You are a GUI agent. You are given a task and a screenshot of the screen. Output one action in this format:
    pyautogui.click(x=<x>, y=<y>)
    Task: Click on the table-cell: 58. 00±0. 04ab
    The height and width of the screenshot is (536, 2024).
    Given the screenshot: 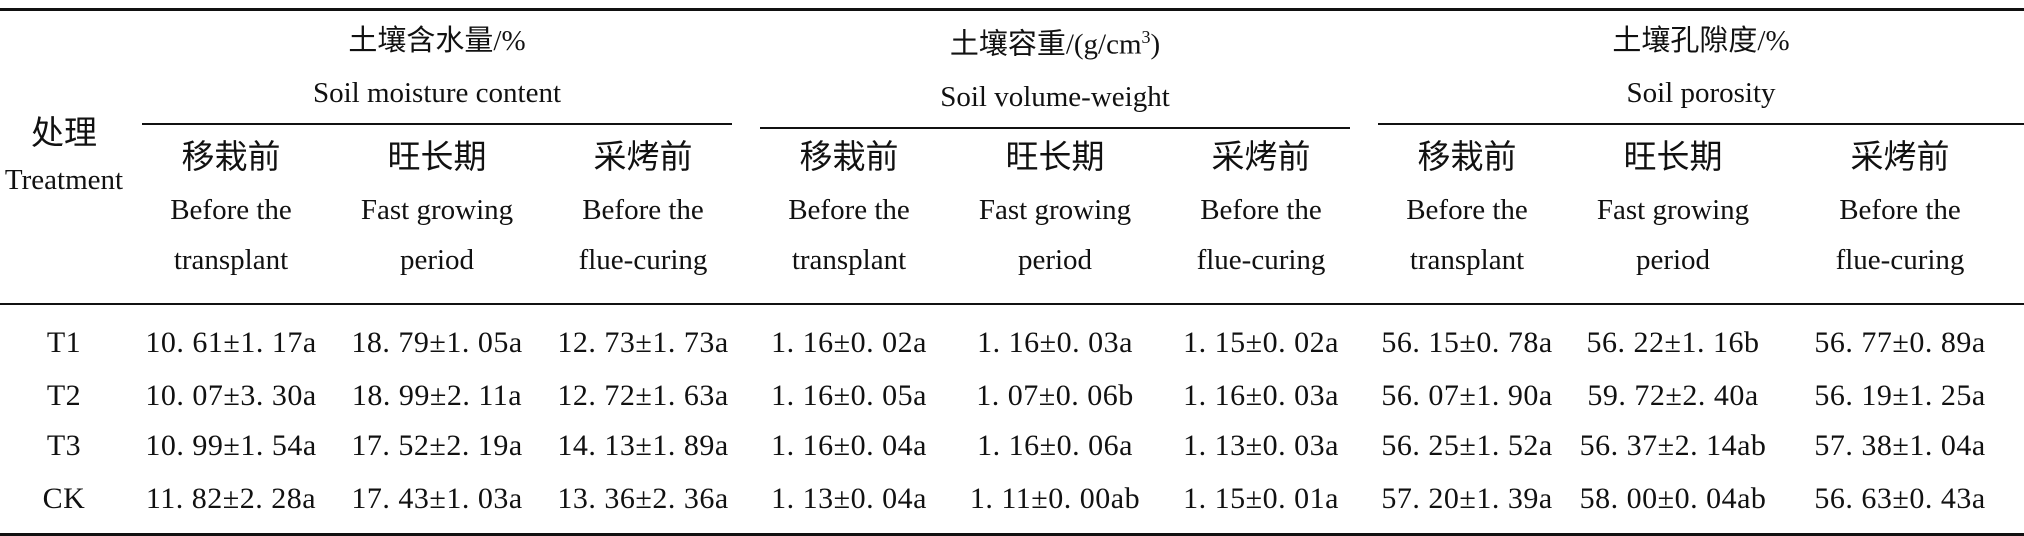 What is the action you would take?
    pyautogui.click(x=1673, y=503)
    